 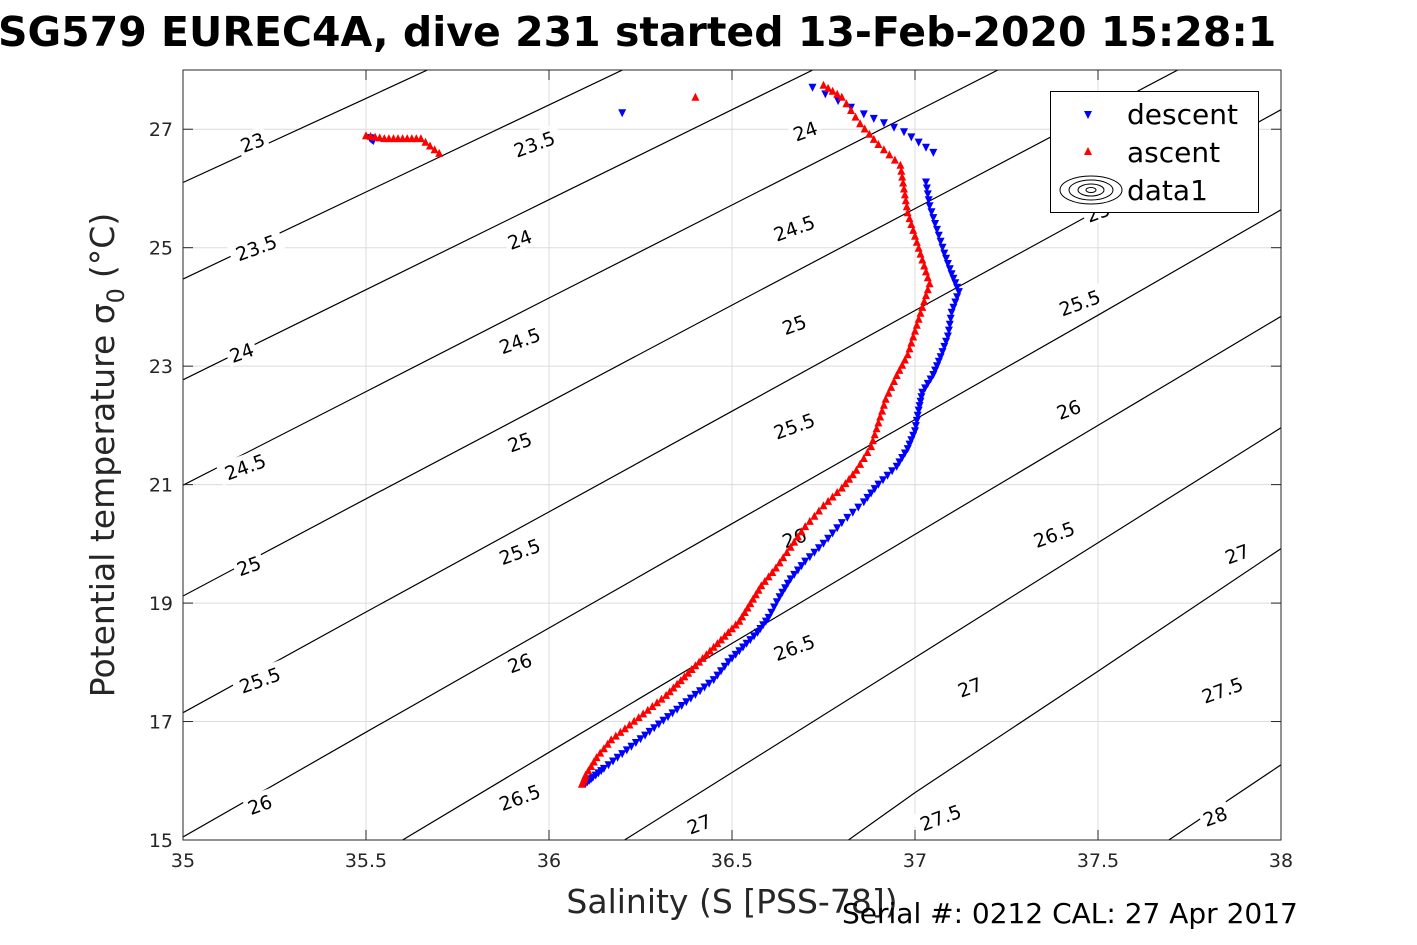 I want to click on y-tick-label: 15, so click(x=161, y=841).